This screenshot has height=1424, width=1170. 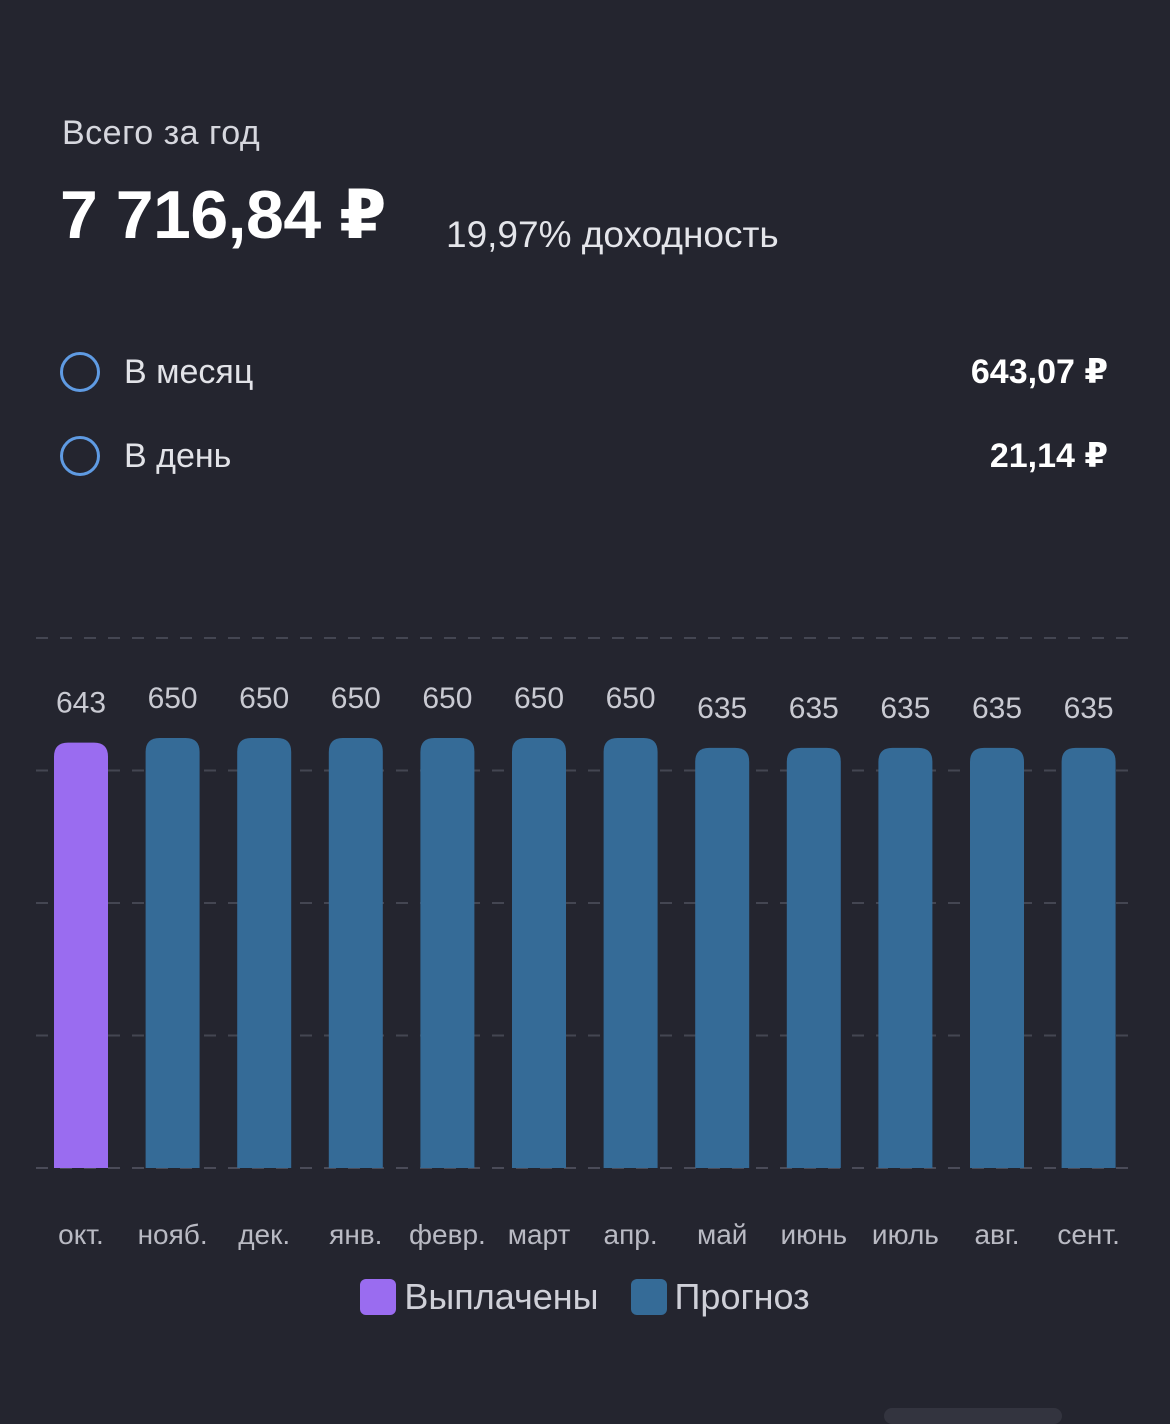 What do you see at coordinates (631, 1234) in the screenshot?
I see `category-label: апр.` at bounding box center [631, 1234].